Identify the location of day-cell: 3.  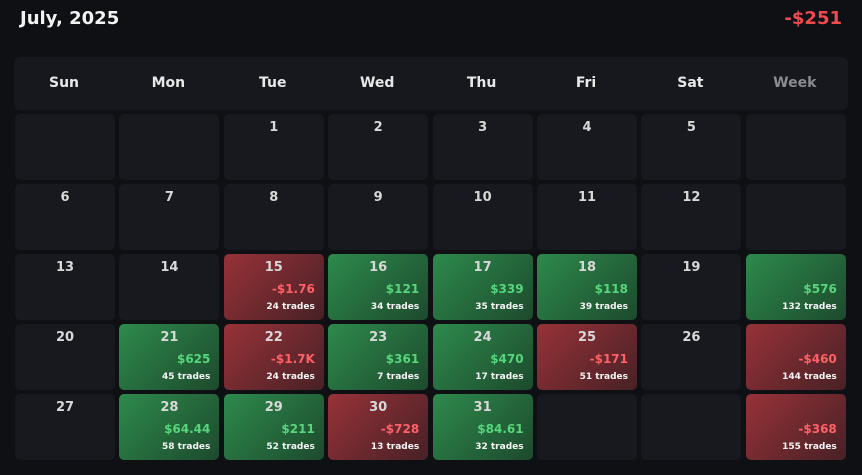
(482, 147).